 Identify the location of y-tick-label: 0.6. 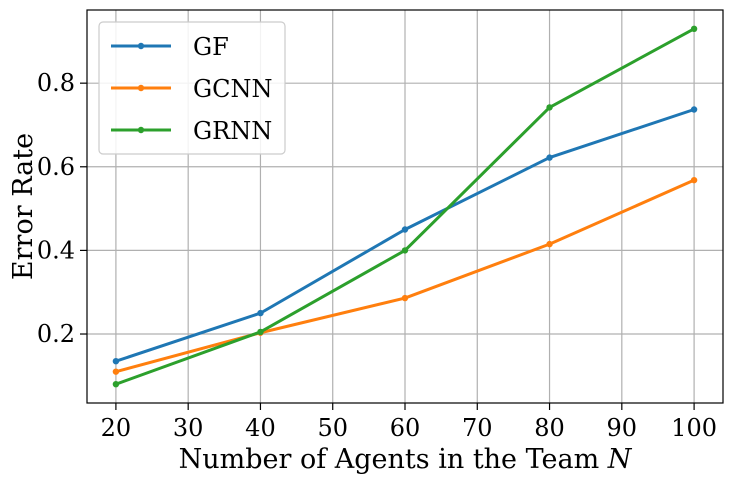
(56, 167).